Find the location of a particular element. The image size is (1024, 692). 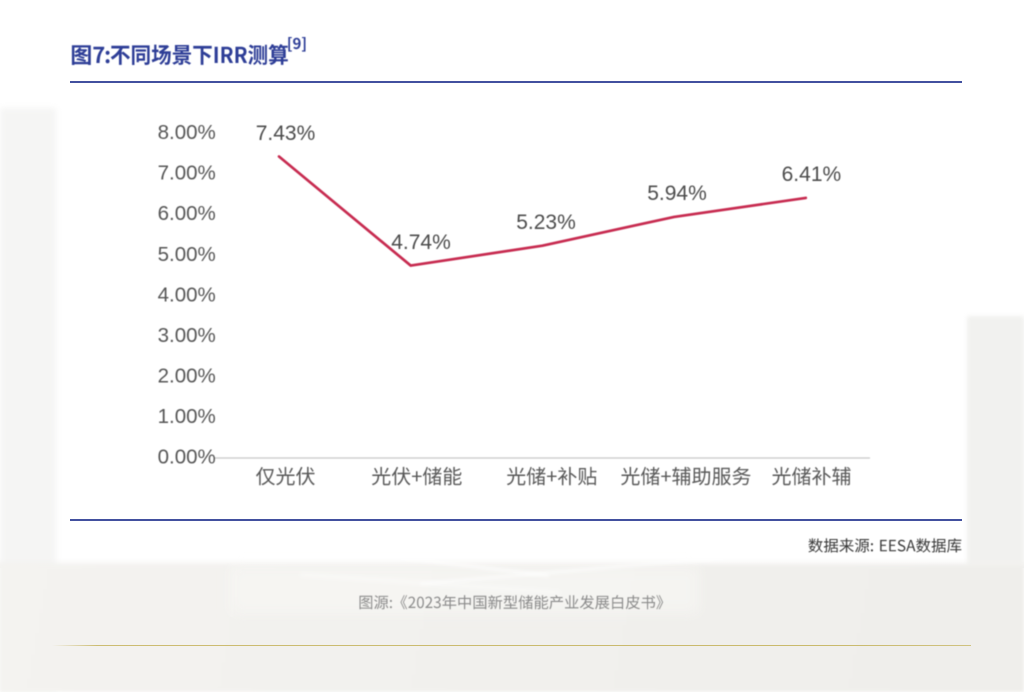

svg-text: 8.00% is located at coordinates (187, 132).